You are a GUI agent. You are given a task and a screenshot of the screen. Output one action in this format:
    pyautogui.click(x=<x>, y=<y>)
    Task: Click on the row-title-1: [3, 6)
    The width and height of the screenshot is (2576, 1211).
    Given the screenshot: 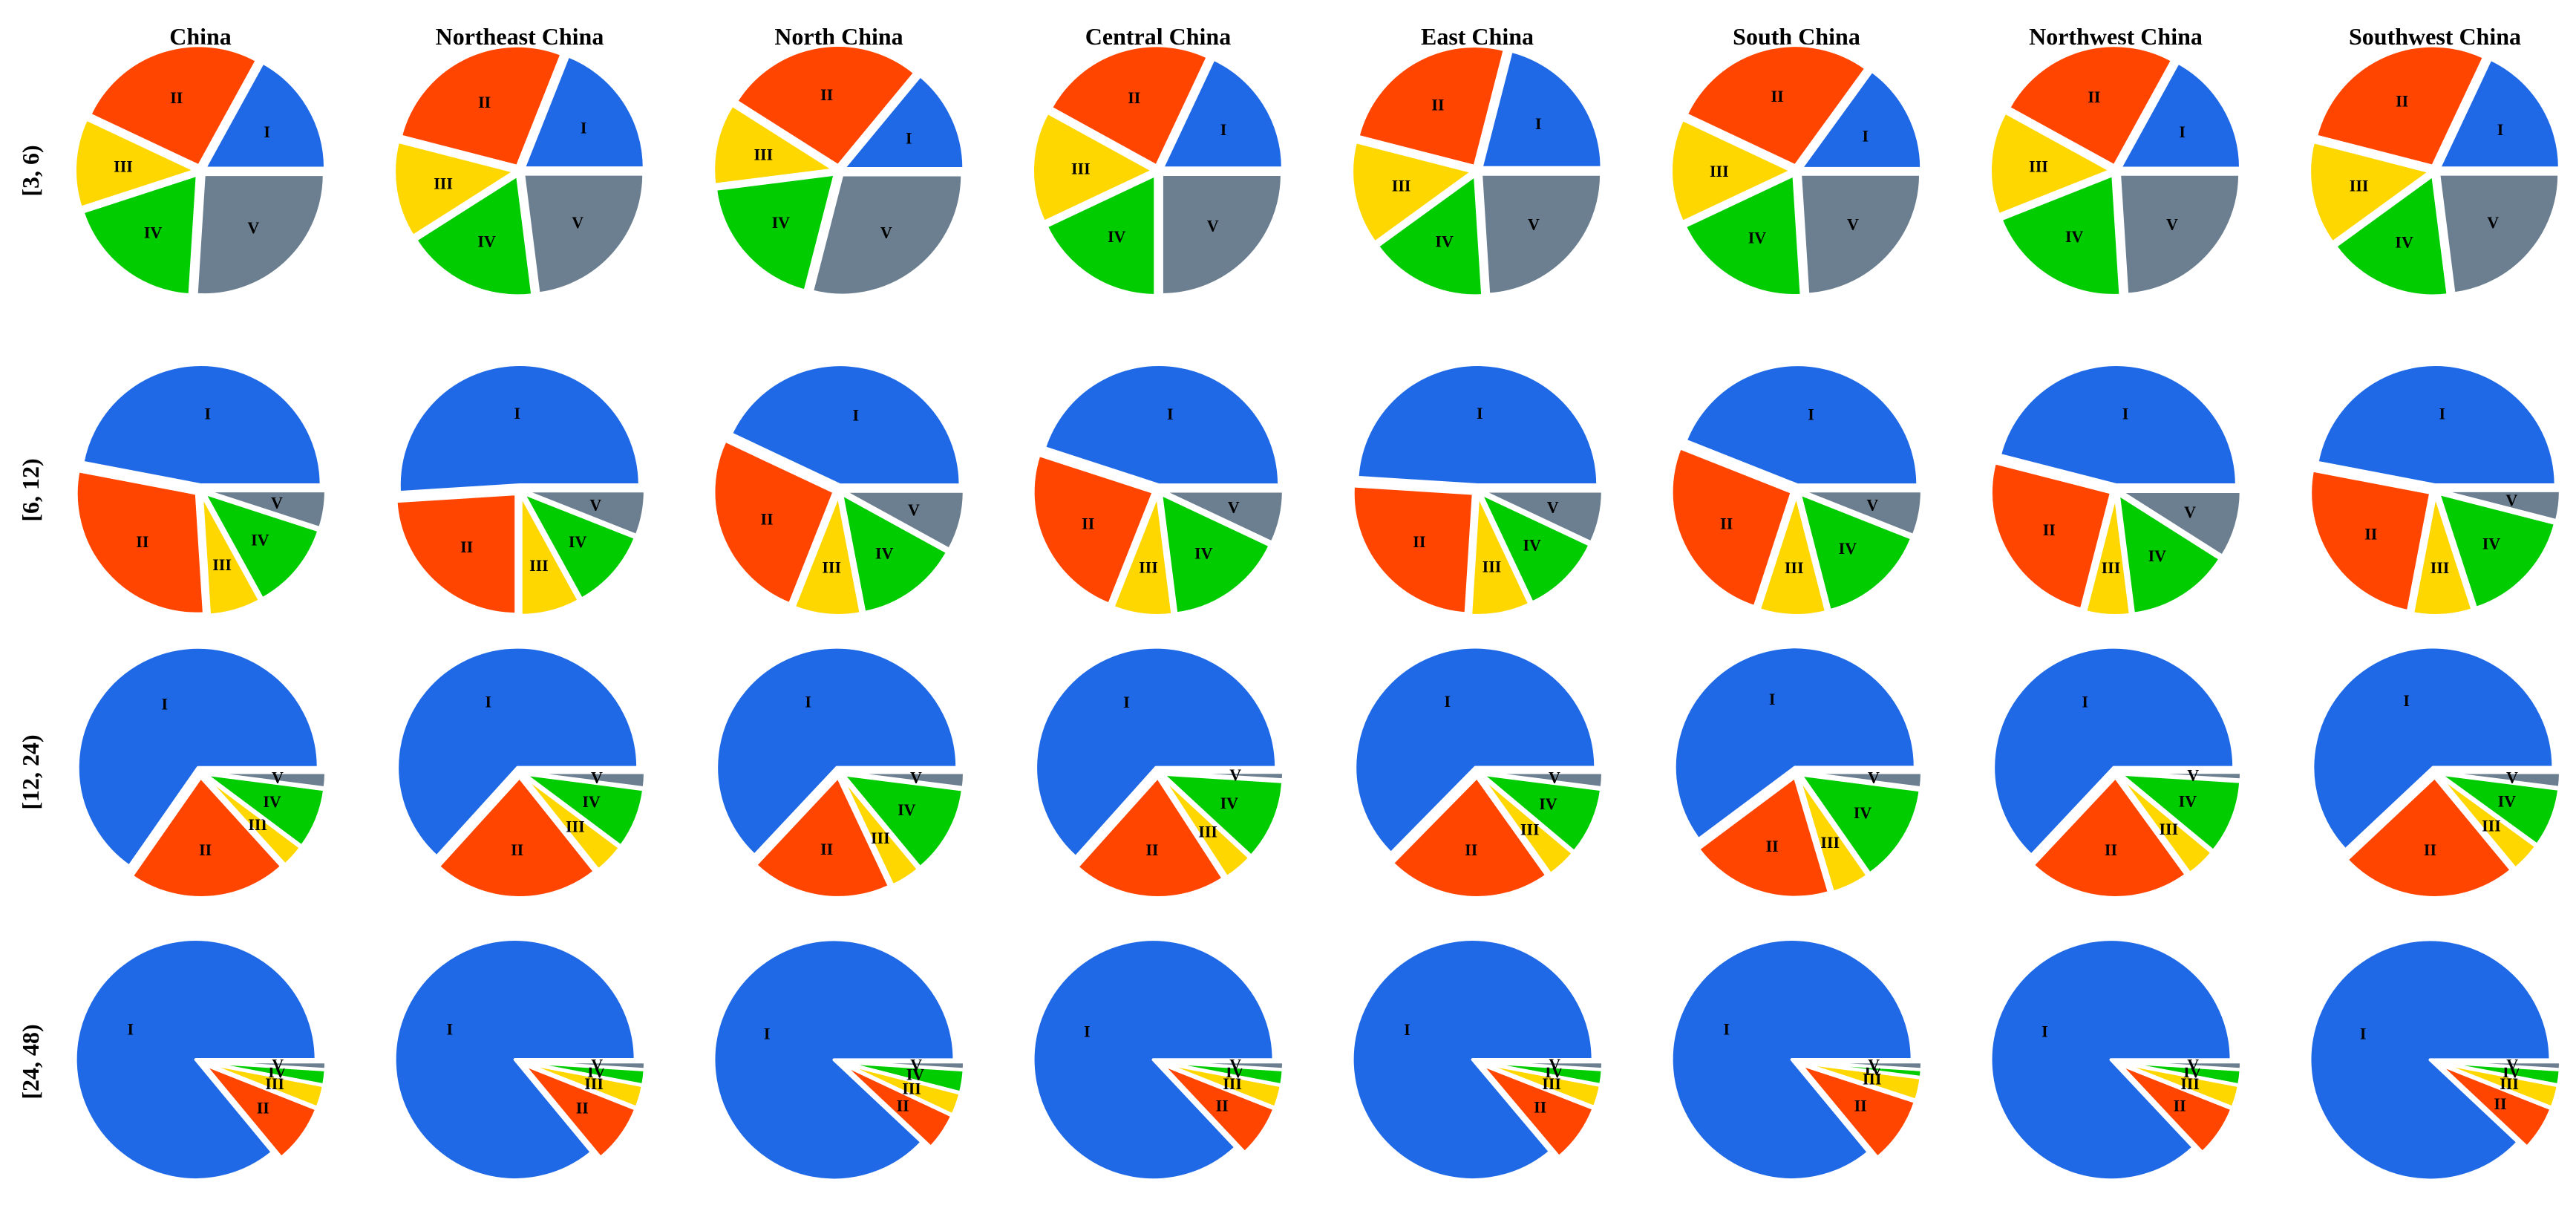 What is the action you would take?
    pyautogui.click(x=31, y=170)
    